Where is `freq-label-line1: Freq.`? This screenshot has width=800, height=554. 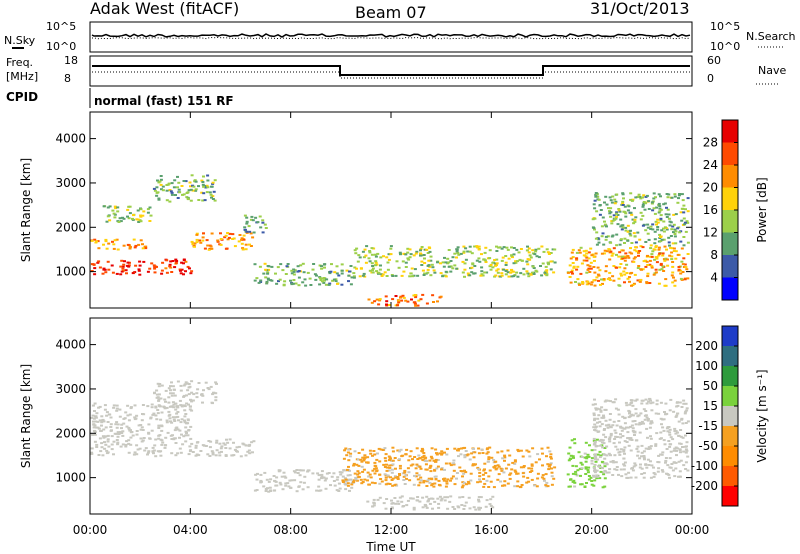 freq-label-line1: Freq. is located at coordinates (19, 62).